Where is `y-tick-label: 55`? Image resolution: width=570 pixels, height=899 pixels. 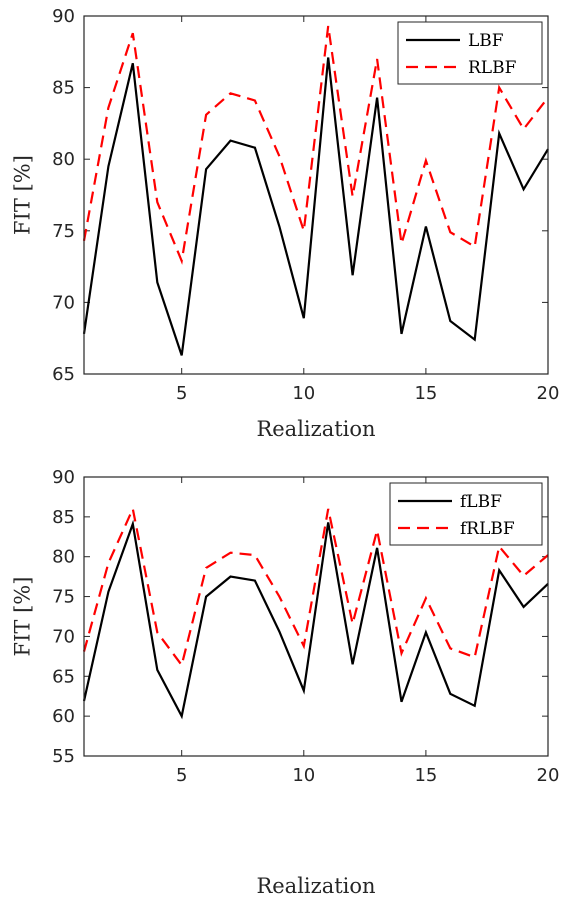
y-tick-label: 55 is located at coordinates (63, 756).